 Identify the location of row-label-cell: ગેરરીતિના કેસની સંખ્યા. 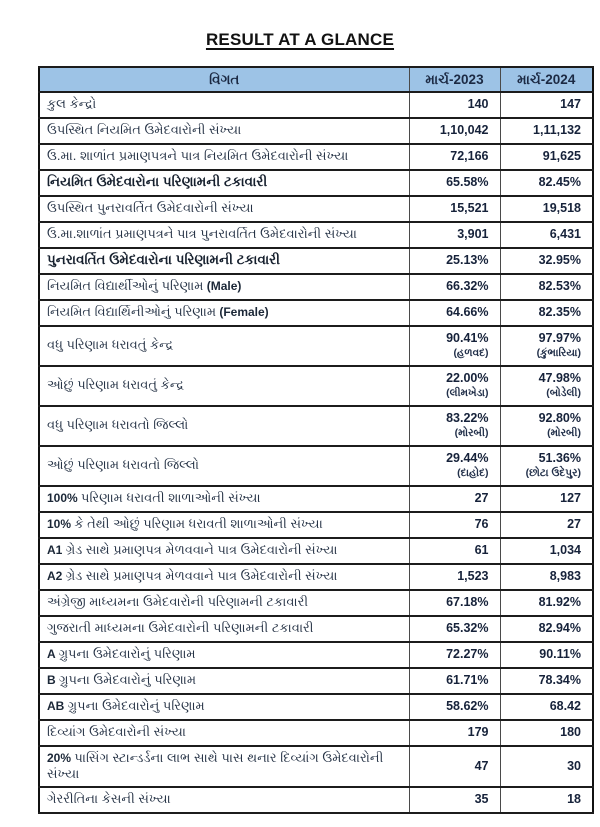
(224, 800).